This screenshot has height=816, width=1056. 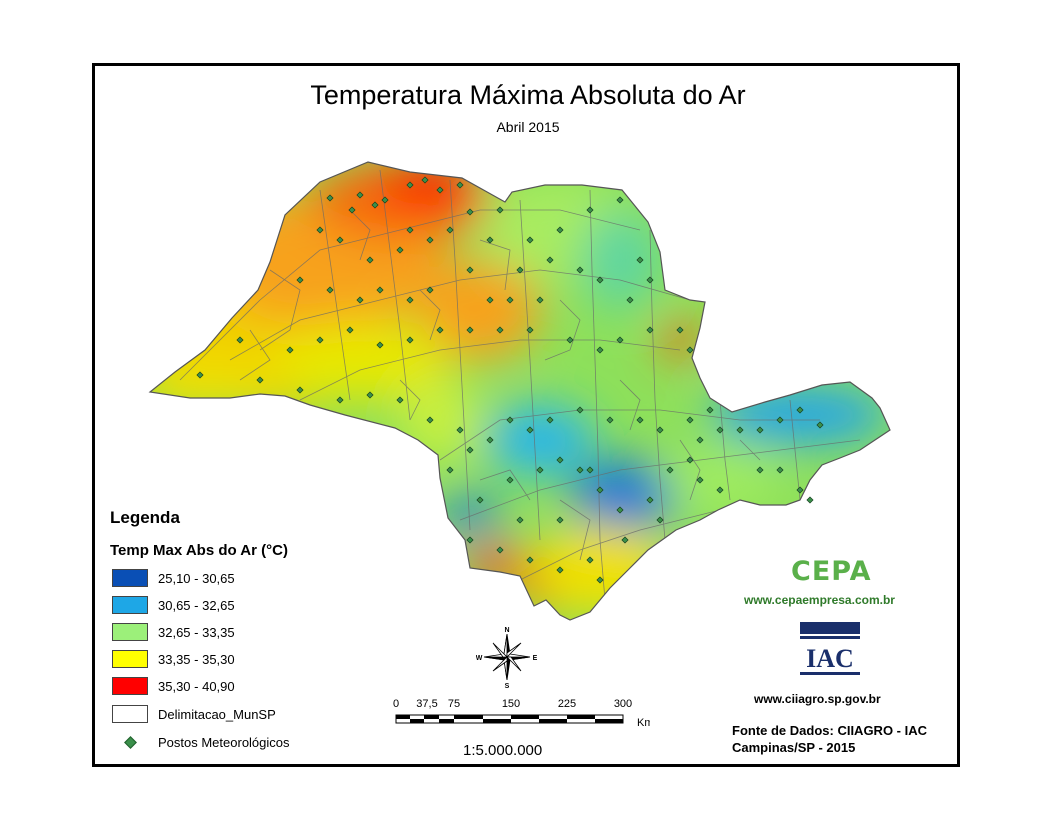 What do you see at coordinates (831, 571) in the screenshot?
I see `cepa-logo: CEPA` at bounding box center [831, 571].